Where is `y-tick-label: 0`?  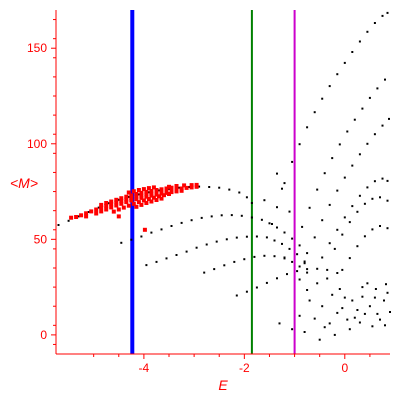
y-tick-label: 0 is located at coordinates (43, 335).